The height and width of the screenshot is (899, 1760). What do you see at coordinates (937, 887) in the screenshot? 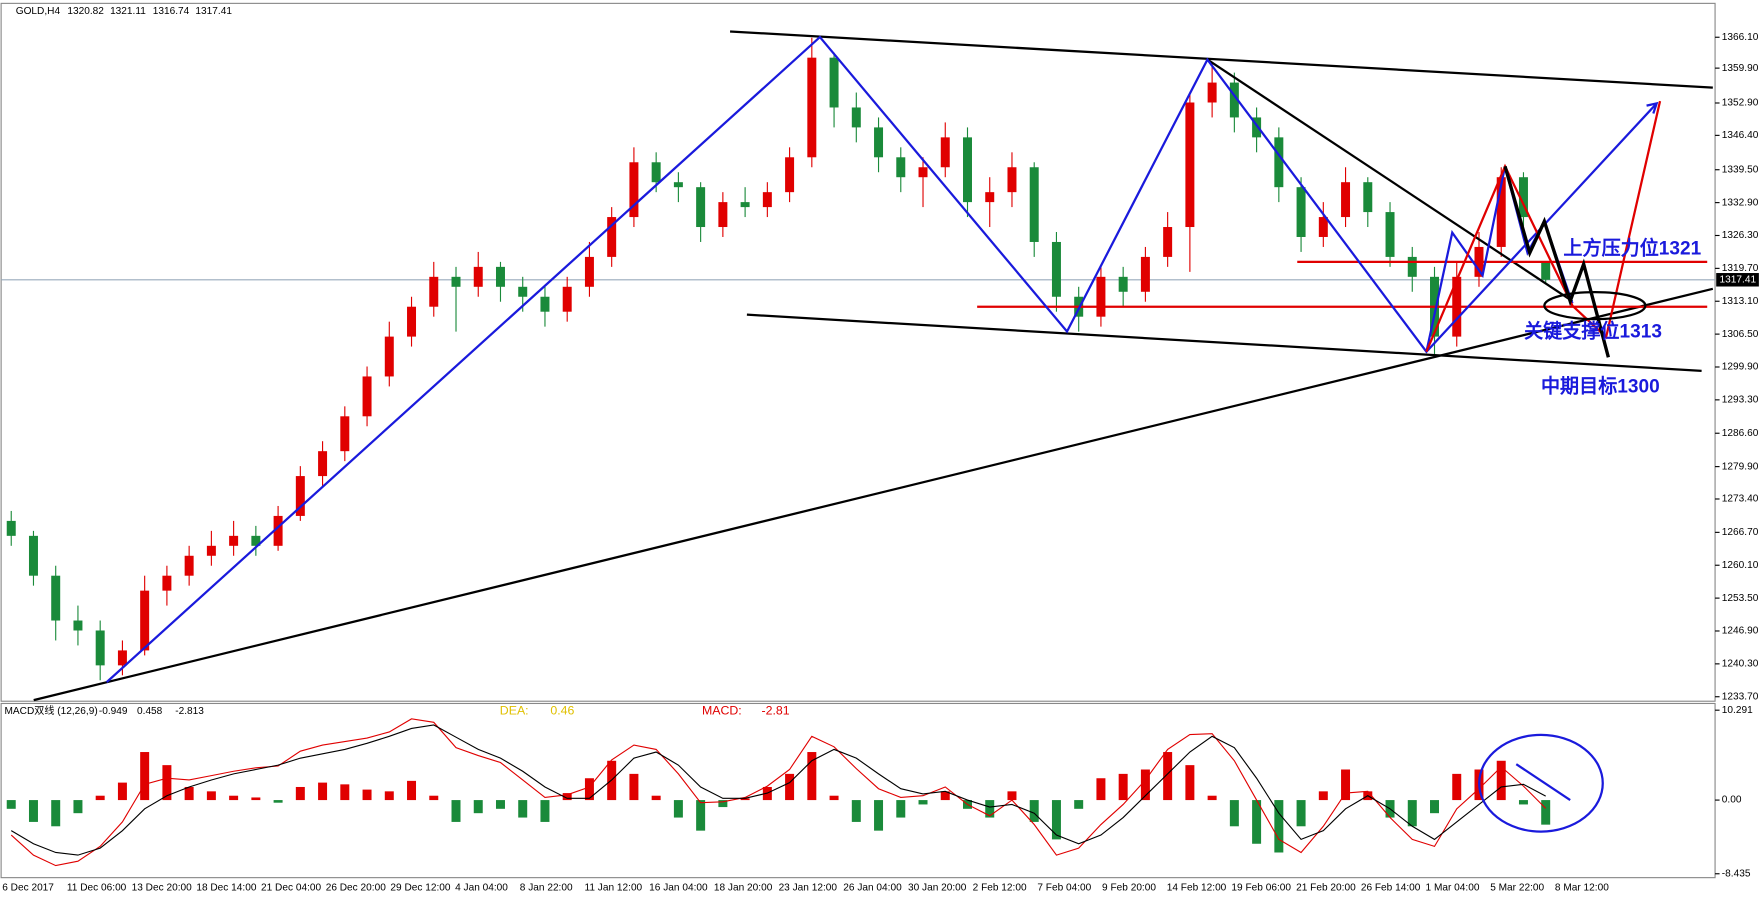
I see `x-tick-label: 30 Jan 20:00` at bounding box center [937, 887].